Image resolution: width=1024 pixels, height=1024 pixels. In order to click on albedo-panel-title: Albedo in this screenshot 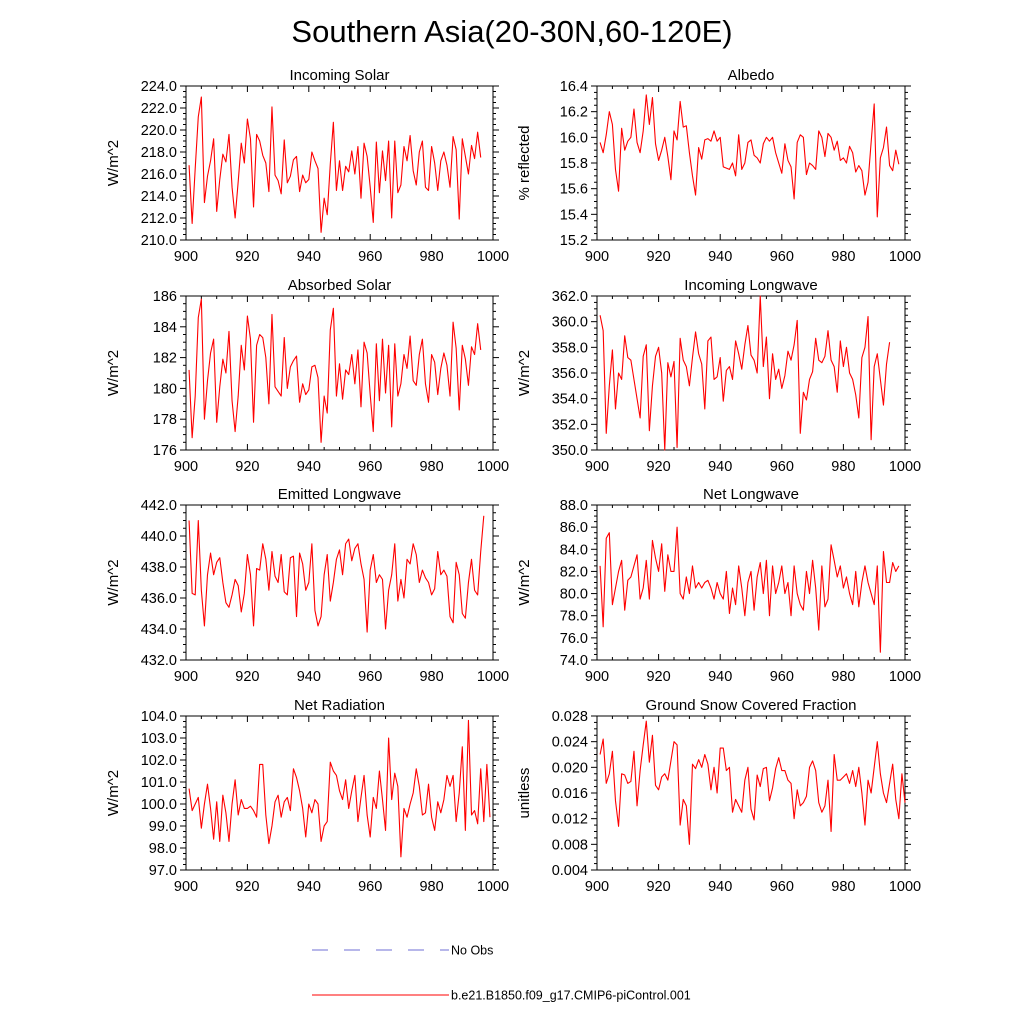, I will do `click(751, 75)`.